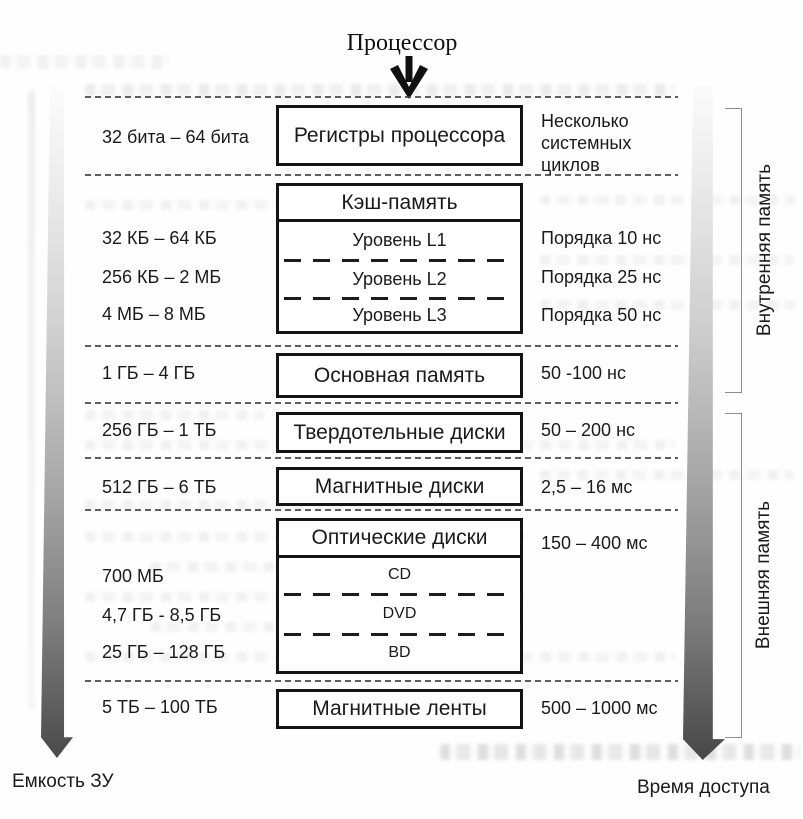 This screenshot has height=819, width=803. Describe the element at coordinates (160, 707) in the screenshot. I see `capacity-tape: 5 ТБ – 100 ТБ` at that location.